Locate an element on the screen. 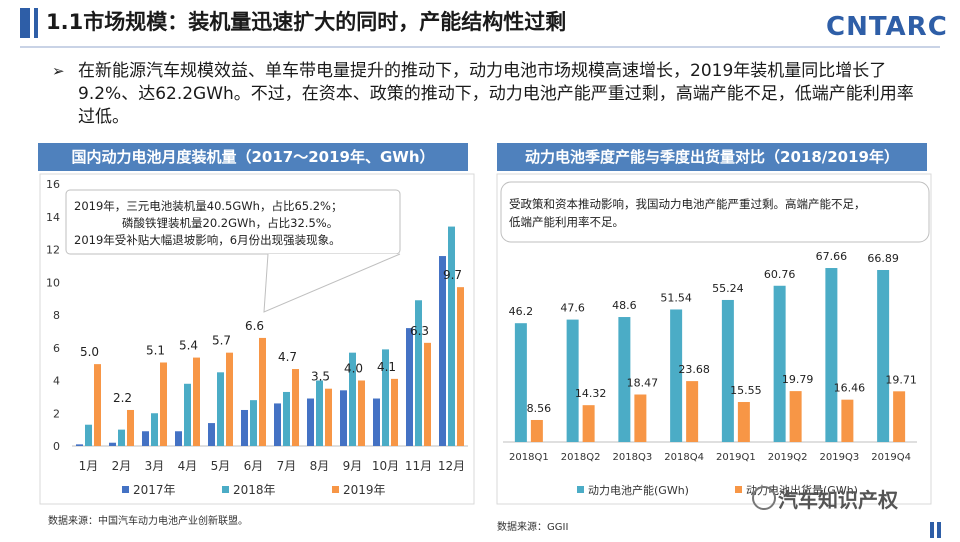 This screenshot has width=960, height=542. data-label-2019: 9.7 is located at coordinates (452, 275).